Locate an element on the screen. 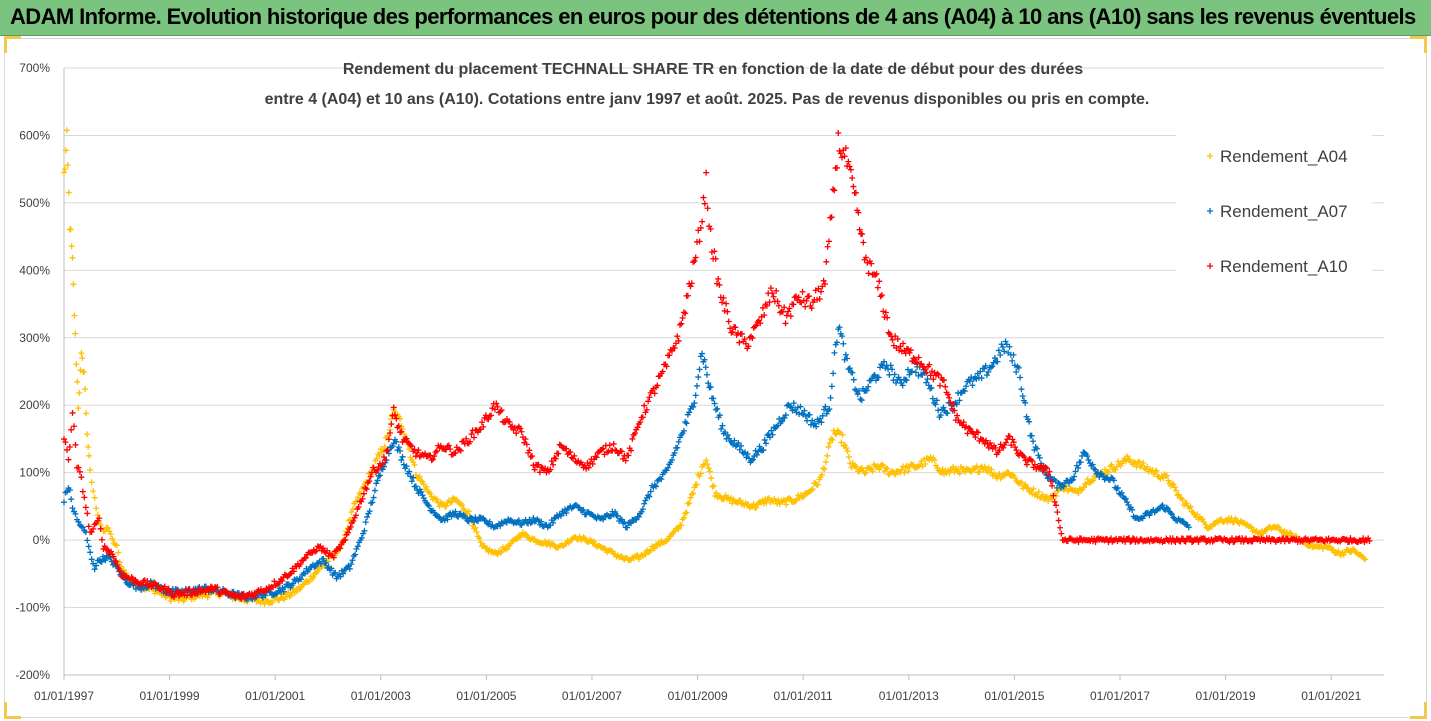 The height and width of the screenshot is (721, 1431). x-tick-label: 01/01/2017 is located at coordinates (1120, 696).